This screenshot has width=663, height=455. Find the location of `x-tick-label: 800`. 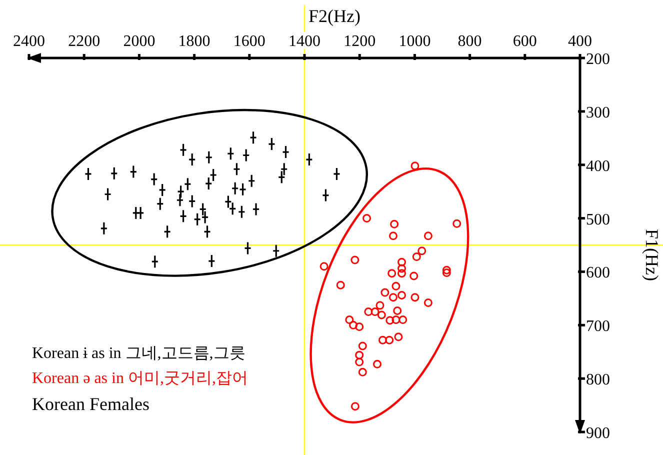

x-tick-label: 800 is located at coordinates (470, 41).